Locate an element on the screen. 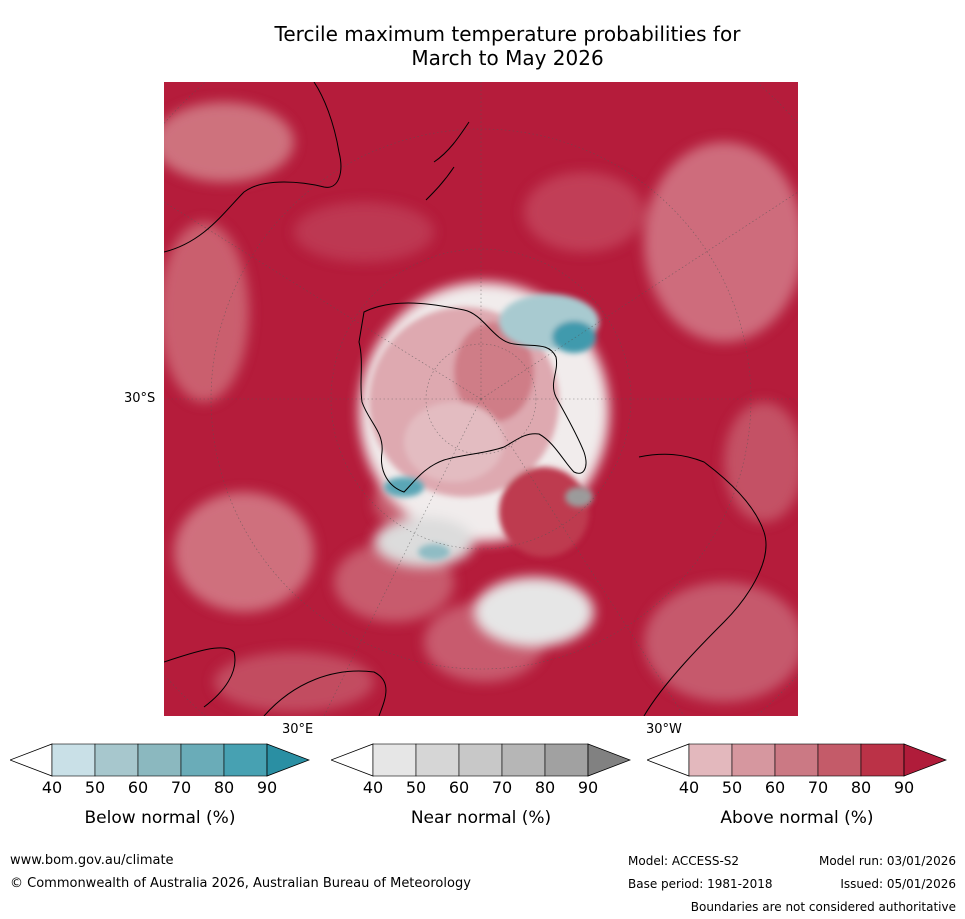  colorbar-below-svg is located at coordinates (160, 760).